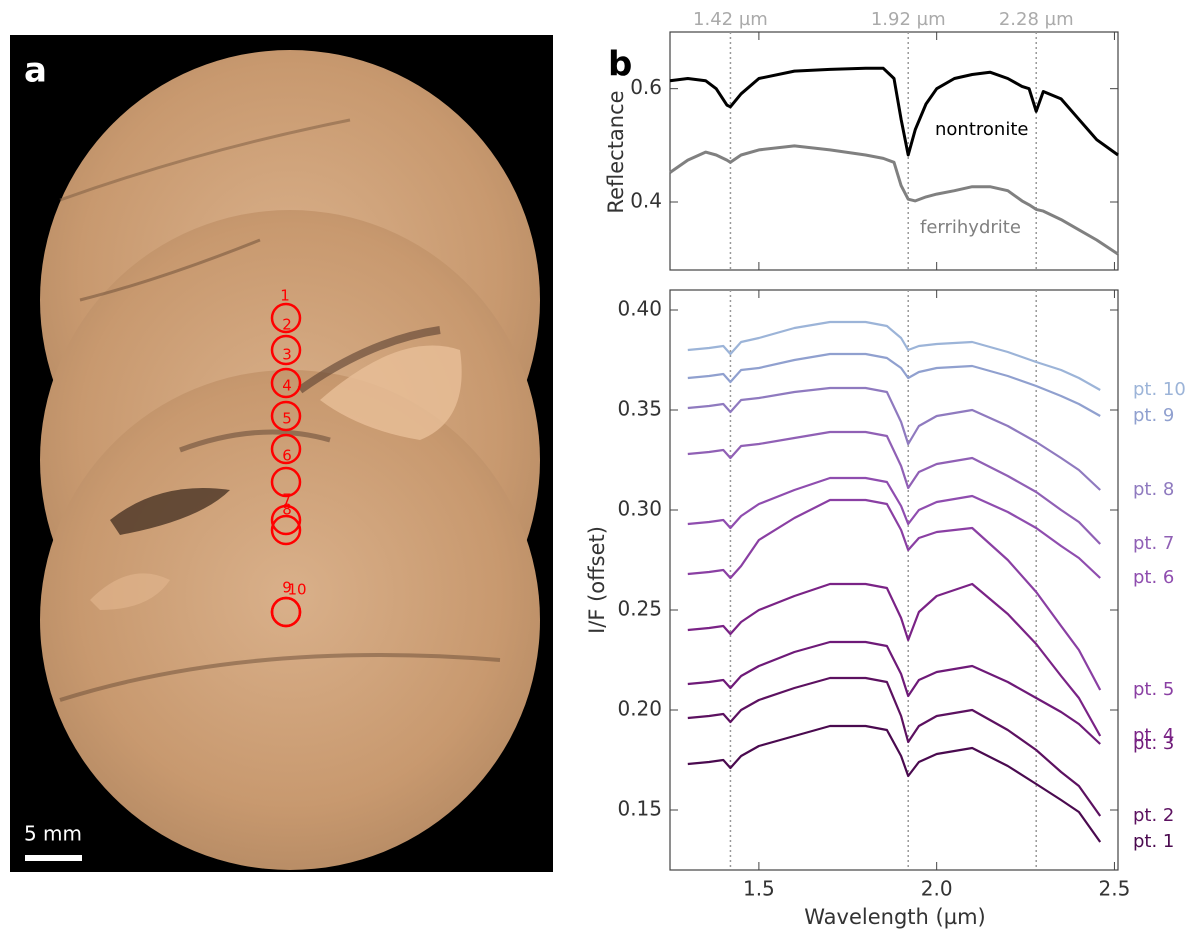 The height and width of the screenshot is (936, 1189). What do you see at coordinates (1153, 841) in the screenshot?
I see `series-label: pt. 1` at bounding box center [1153, 841].